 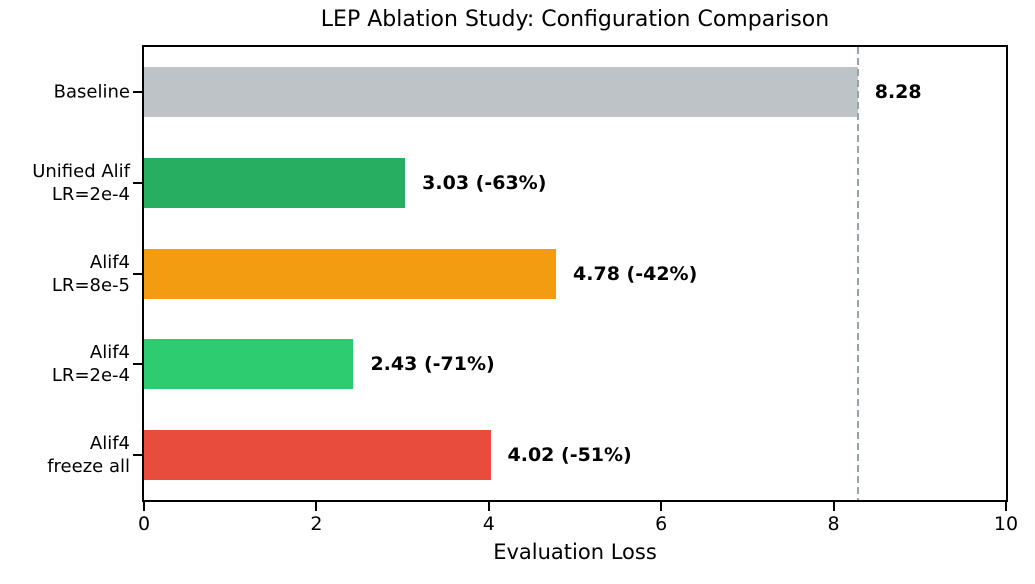 What do you see at coordinates (88, 454) in the screenshot?
I see `y-category-label-4: Alif4 freeze all` at bounding box center [88, 454].